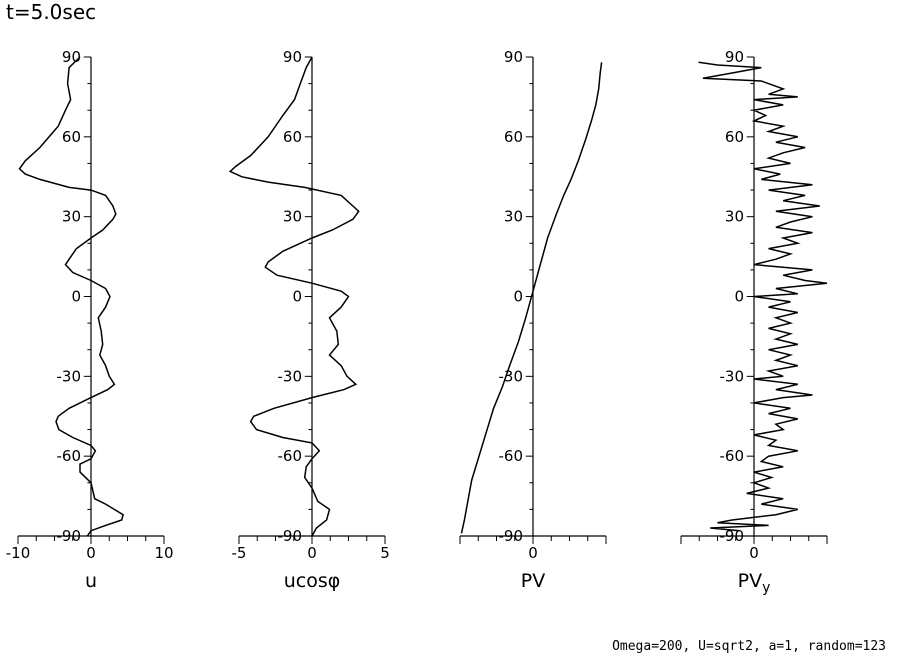  What do you see at coordinates (18, 553) in the screenshot?
I see `x-tick-label: -10` at bounding box center [18, 553].